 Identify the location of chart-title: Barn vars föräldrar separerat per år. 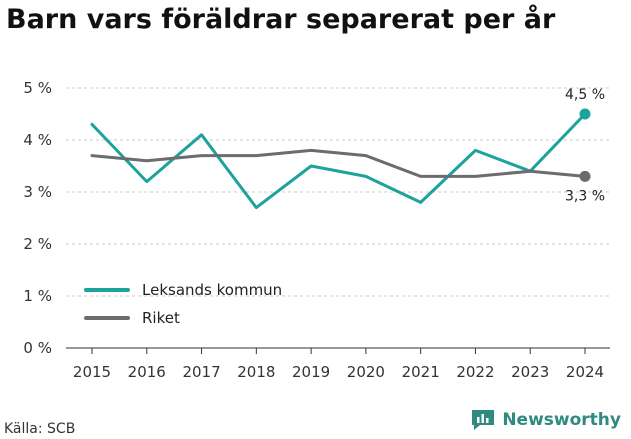
(281, 19).